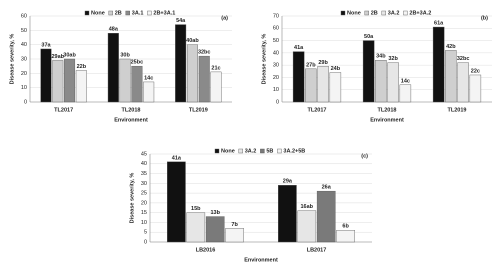  Describe the element at coordinates (439, 24) in the screenshot. I see `value-label: 61a` at that location.